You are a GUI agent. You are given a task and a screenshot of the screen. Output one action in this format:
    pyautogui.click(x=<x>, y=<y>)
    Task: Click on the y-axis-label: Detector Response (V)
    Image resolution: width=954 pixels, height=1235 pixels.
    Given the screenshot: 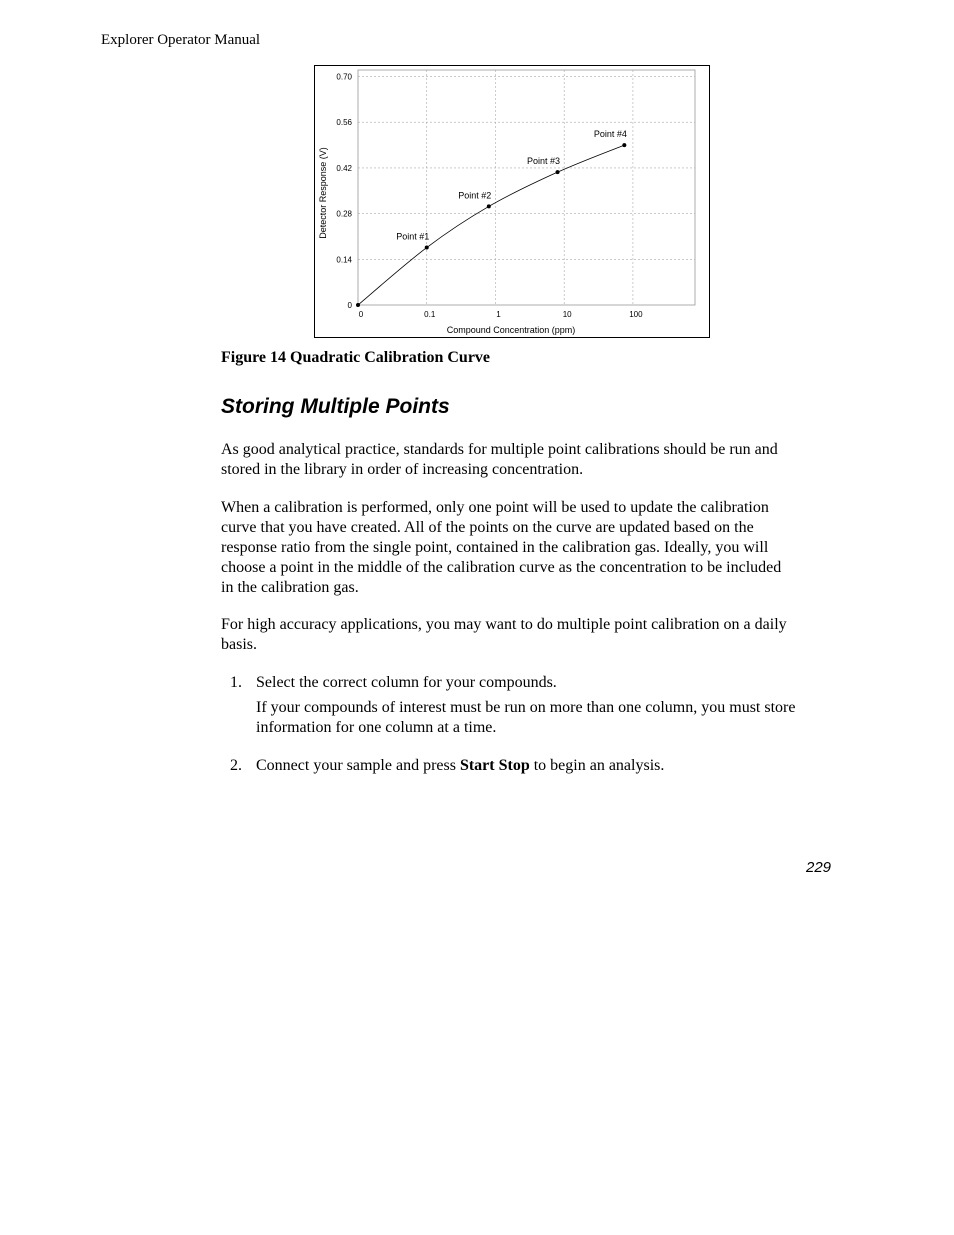 What is the action you would take?
    pyautogui.click(x=323, y=193)
    